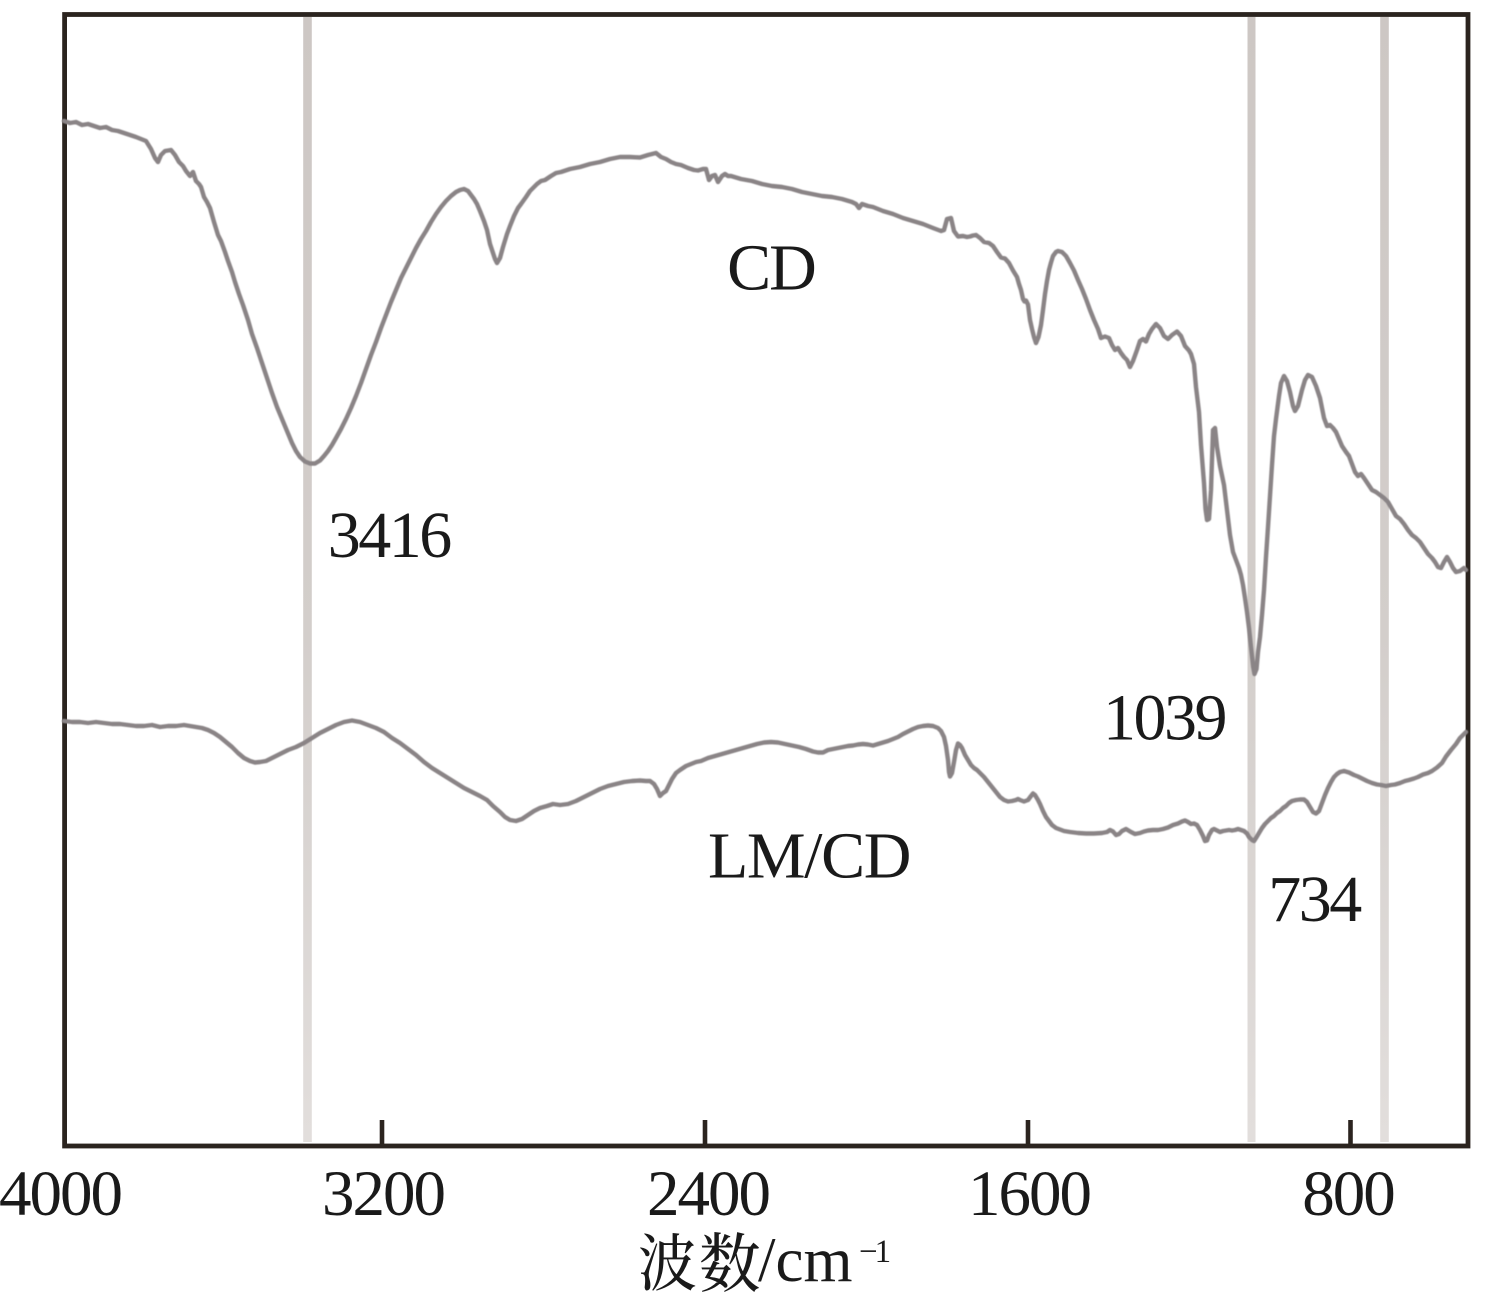 This screenshot has height=1302, width=1488. I want to click on svg-text: 1039, so click(1164, 718).